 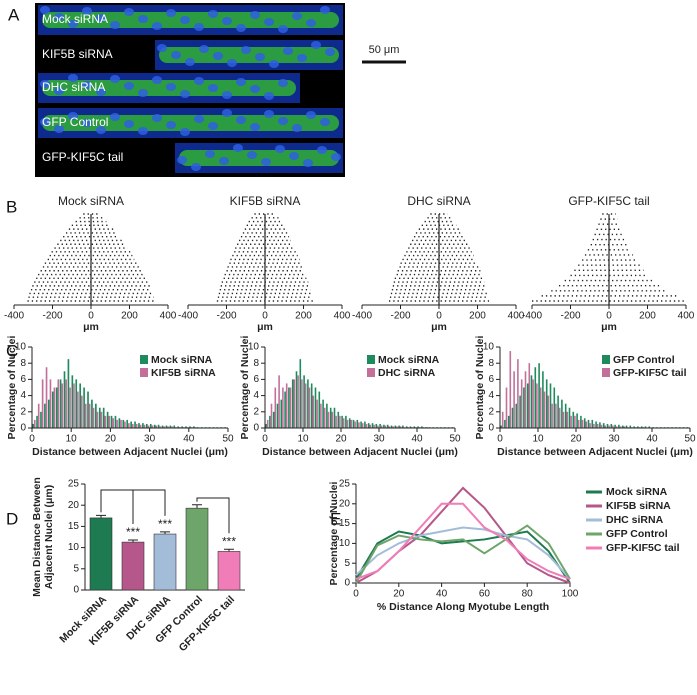 I want to click on y-tick-label: 10, so click(x=21, y=347).